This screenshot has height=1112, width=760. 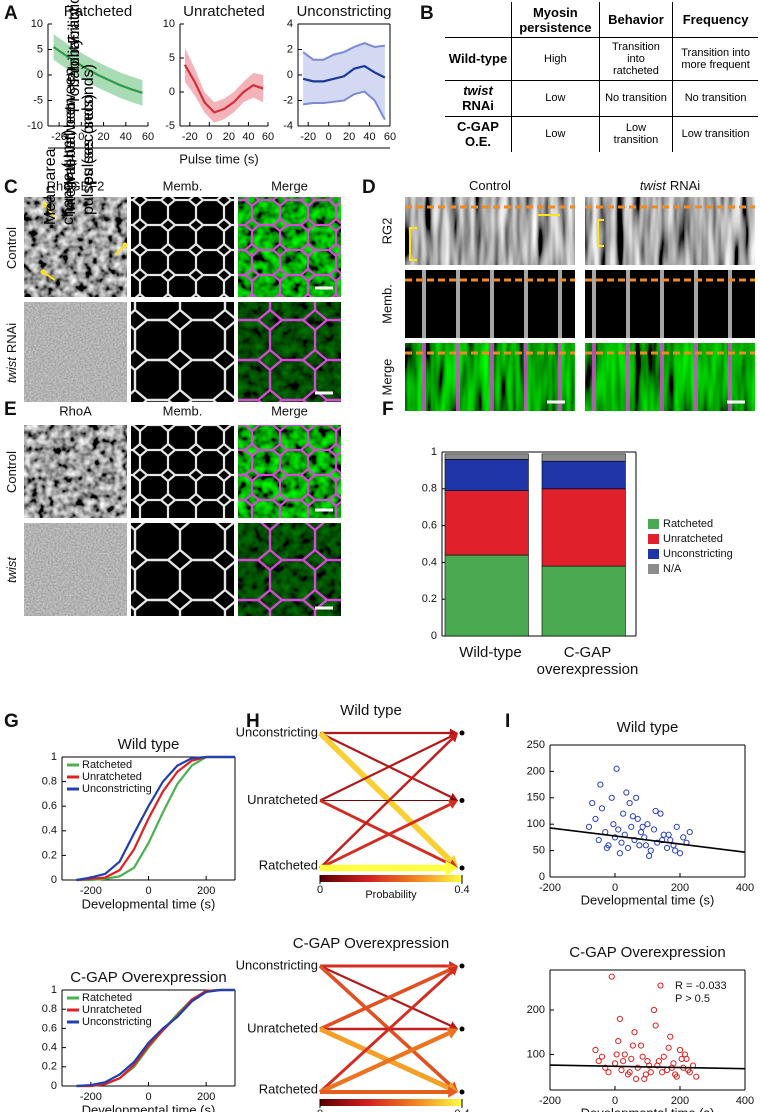 I want to click on legend-label: Unratcheted, so click(x=112, y=1010).